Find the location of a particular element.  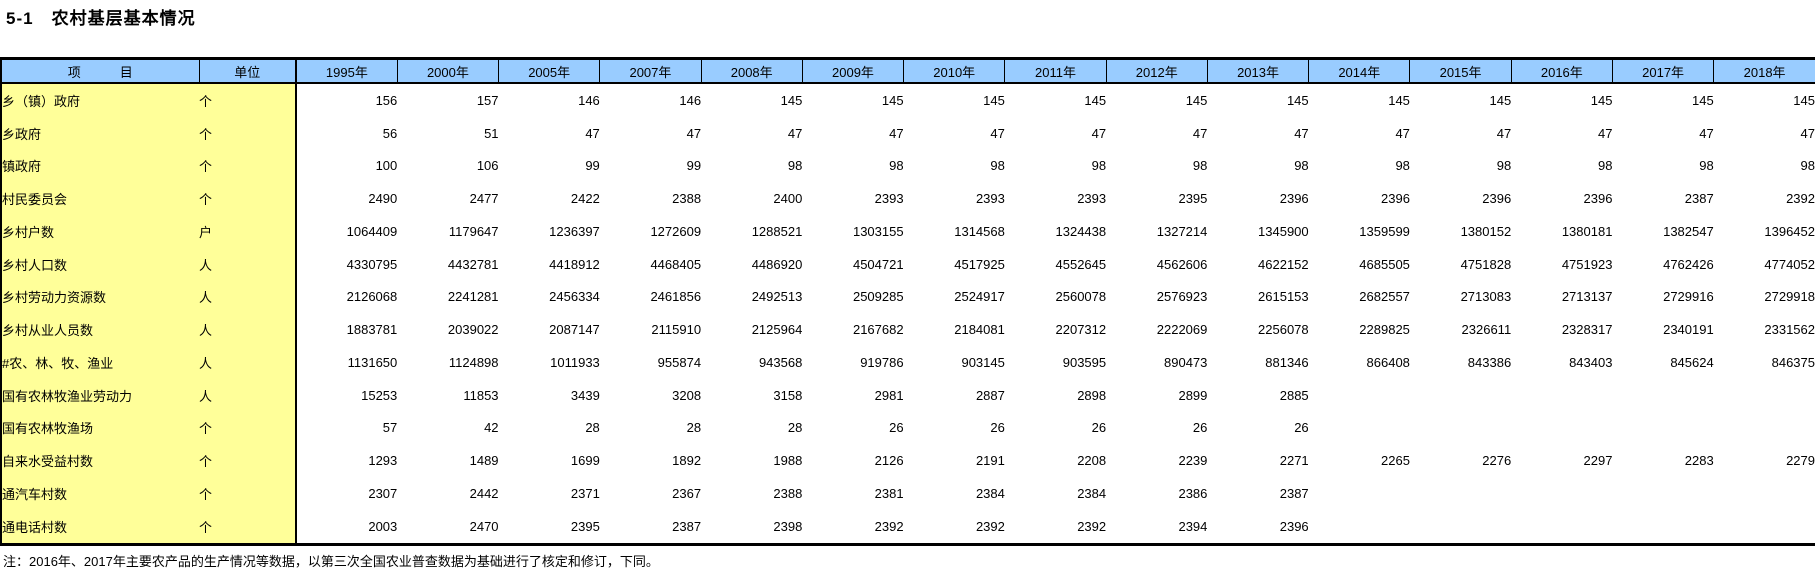

data-cell: 1011933 is located at coordinates (575, 362).